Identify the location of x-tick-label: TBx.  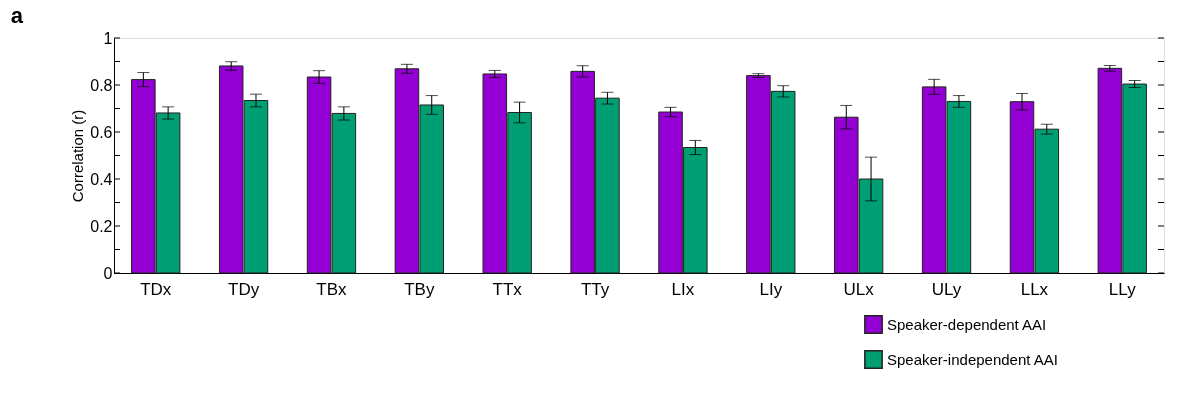
(332, 289).